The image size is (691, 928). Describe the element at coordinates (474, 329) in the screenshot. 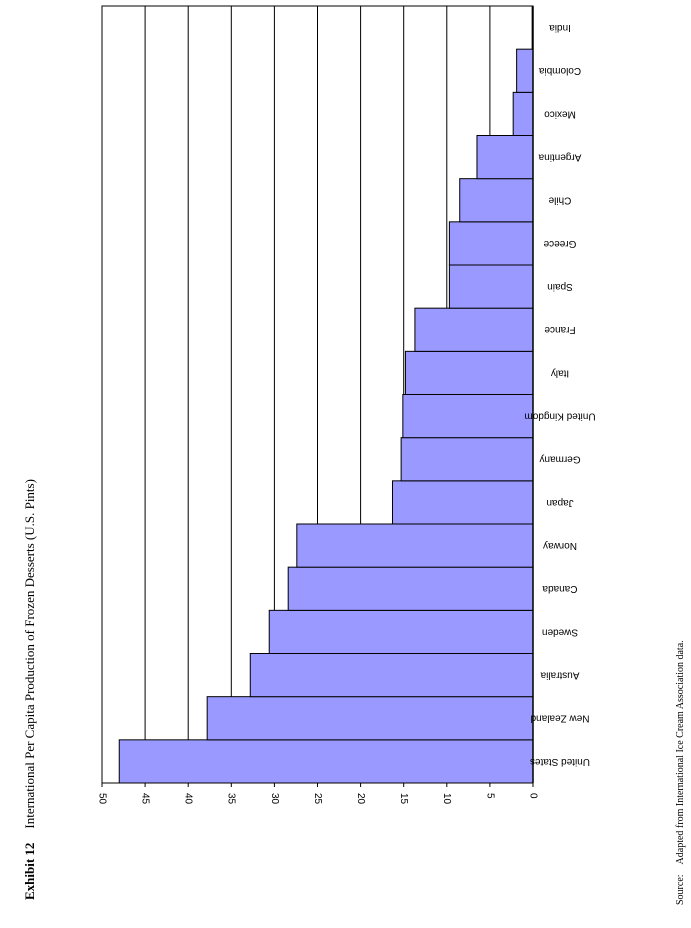

I see `bar-france` at that location.